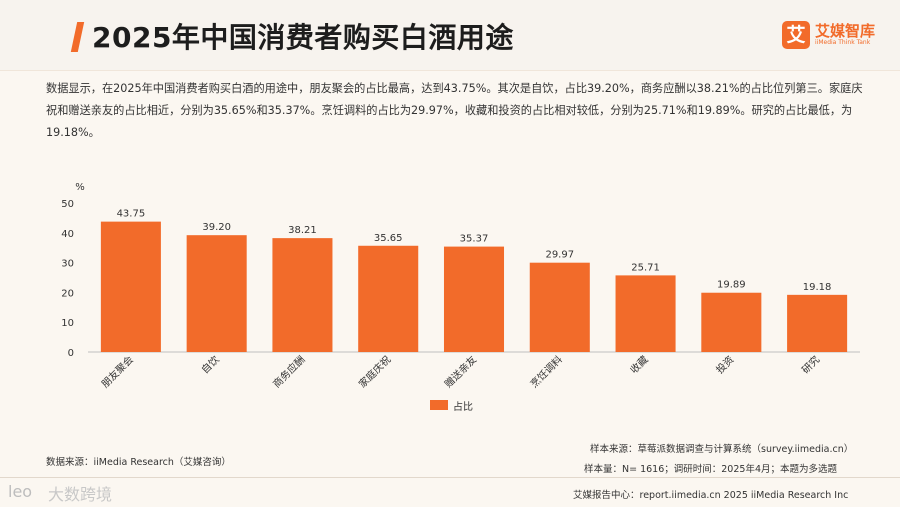 This screenshot has width=900, height=507. What do you see at coordinates (67, 234) in the screenshot?
I see `y-tick-label: 40` at bounding box center [67, 234].